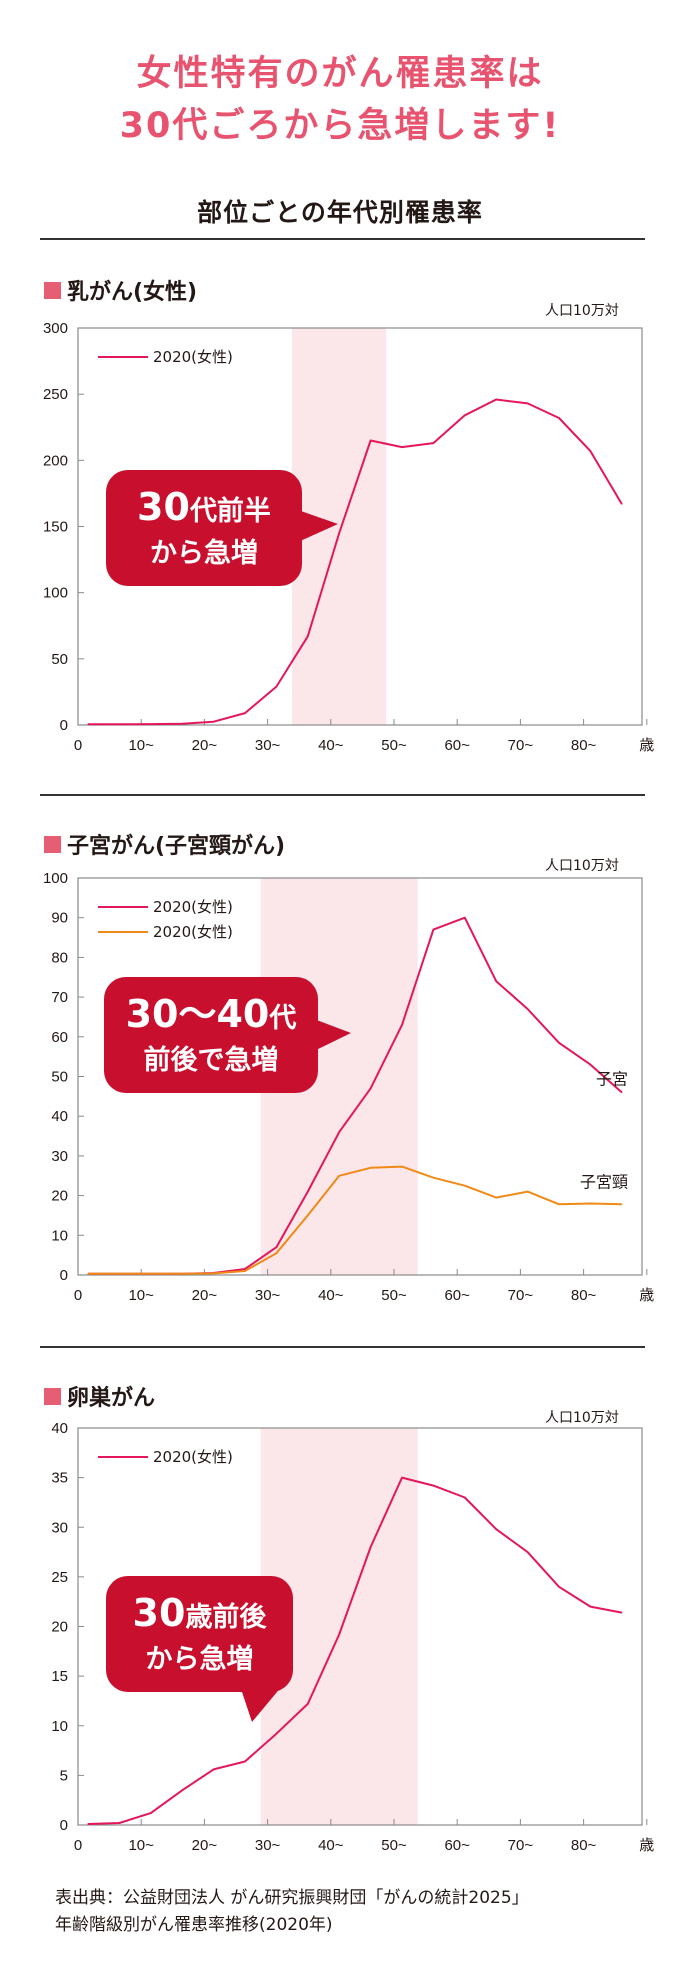  Describe the element at coordinates (211, 1060) in the screenshot. I see `callout-line2: 前後で急増` at that location.